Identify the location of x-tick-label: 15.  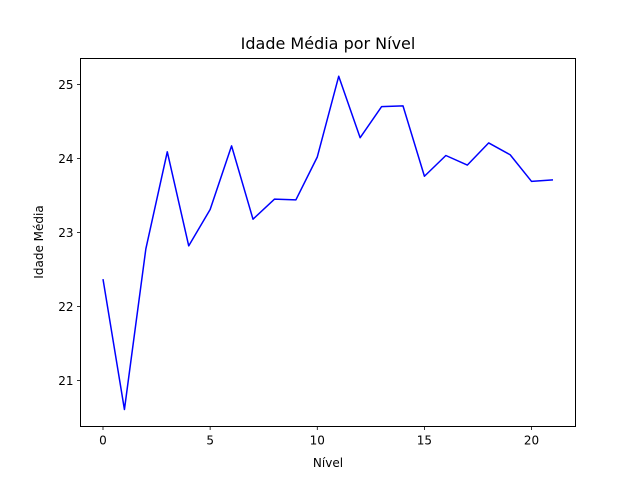
(424, 441).